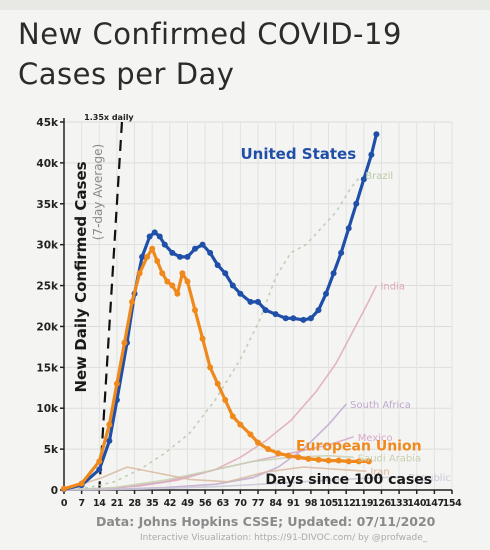 The image size is (490, 550). What do you see at coordinates (248, 54) in the screenshot?
I see `chart-title: New Confirmed COVID-19 Cases per Day` at bounding box center [248, 54].